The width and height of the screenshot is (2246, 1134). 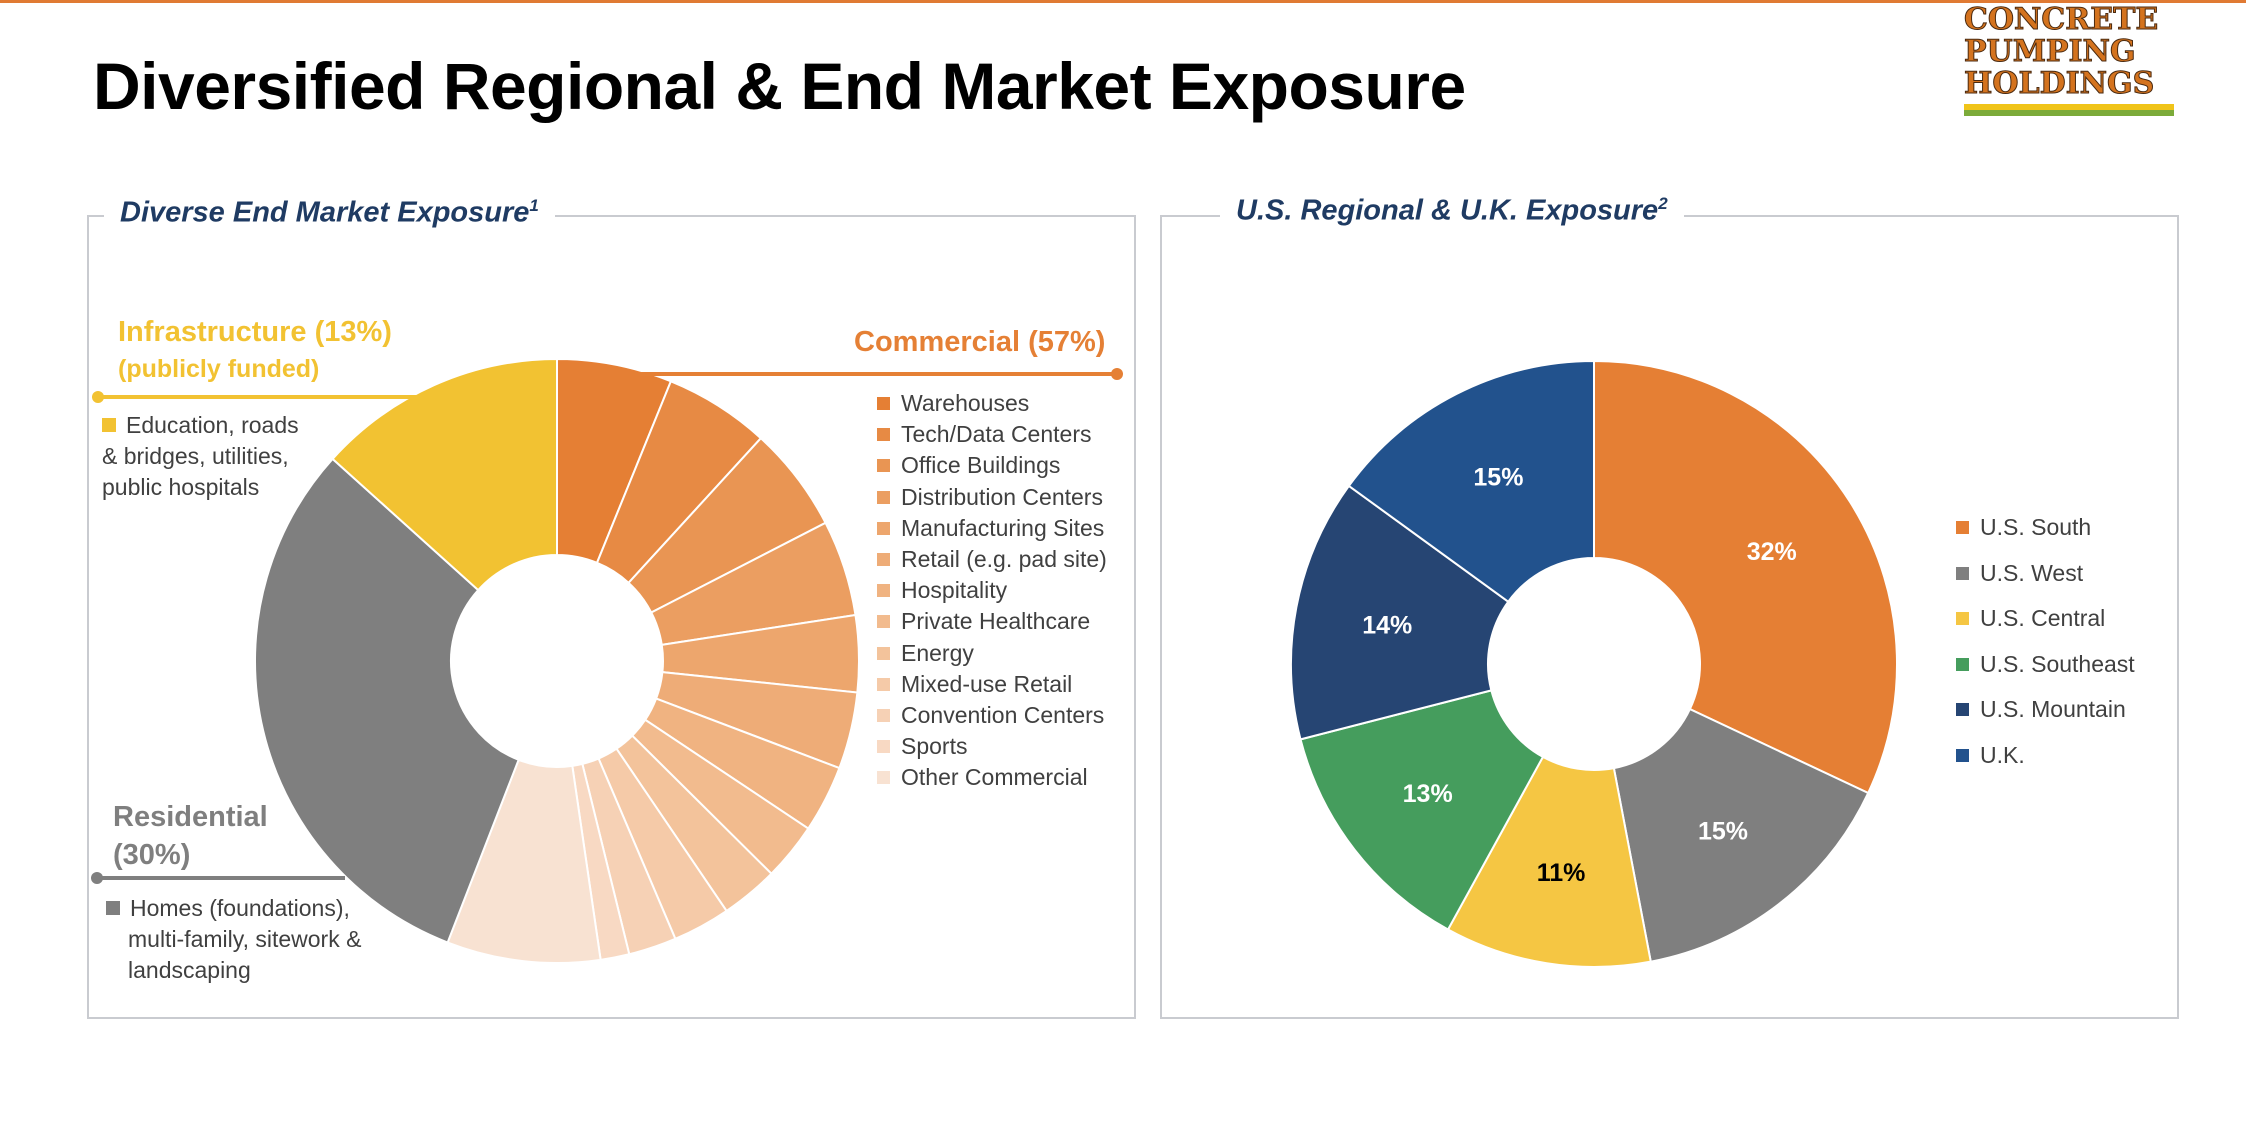 I want to click on regional-legend-item: U.S. South, so click(x=2023, y=527).